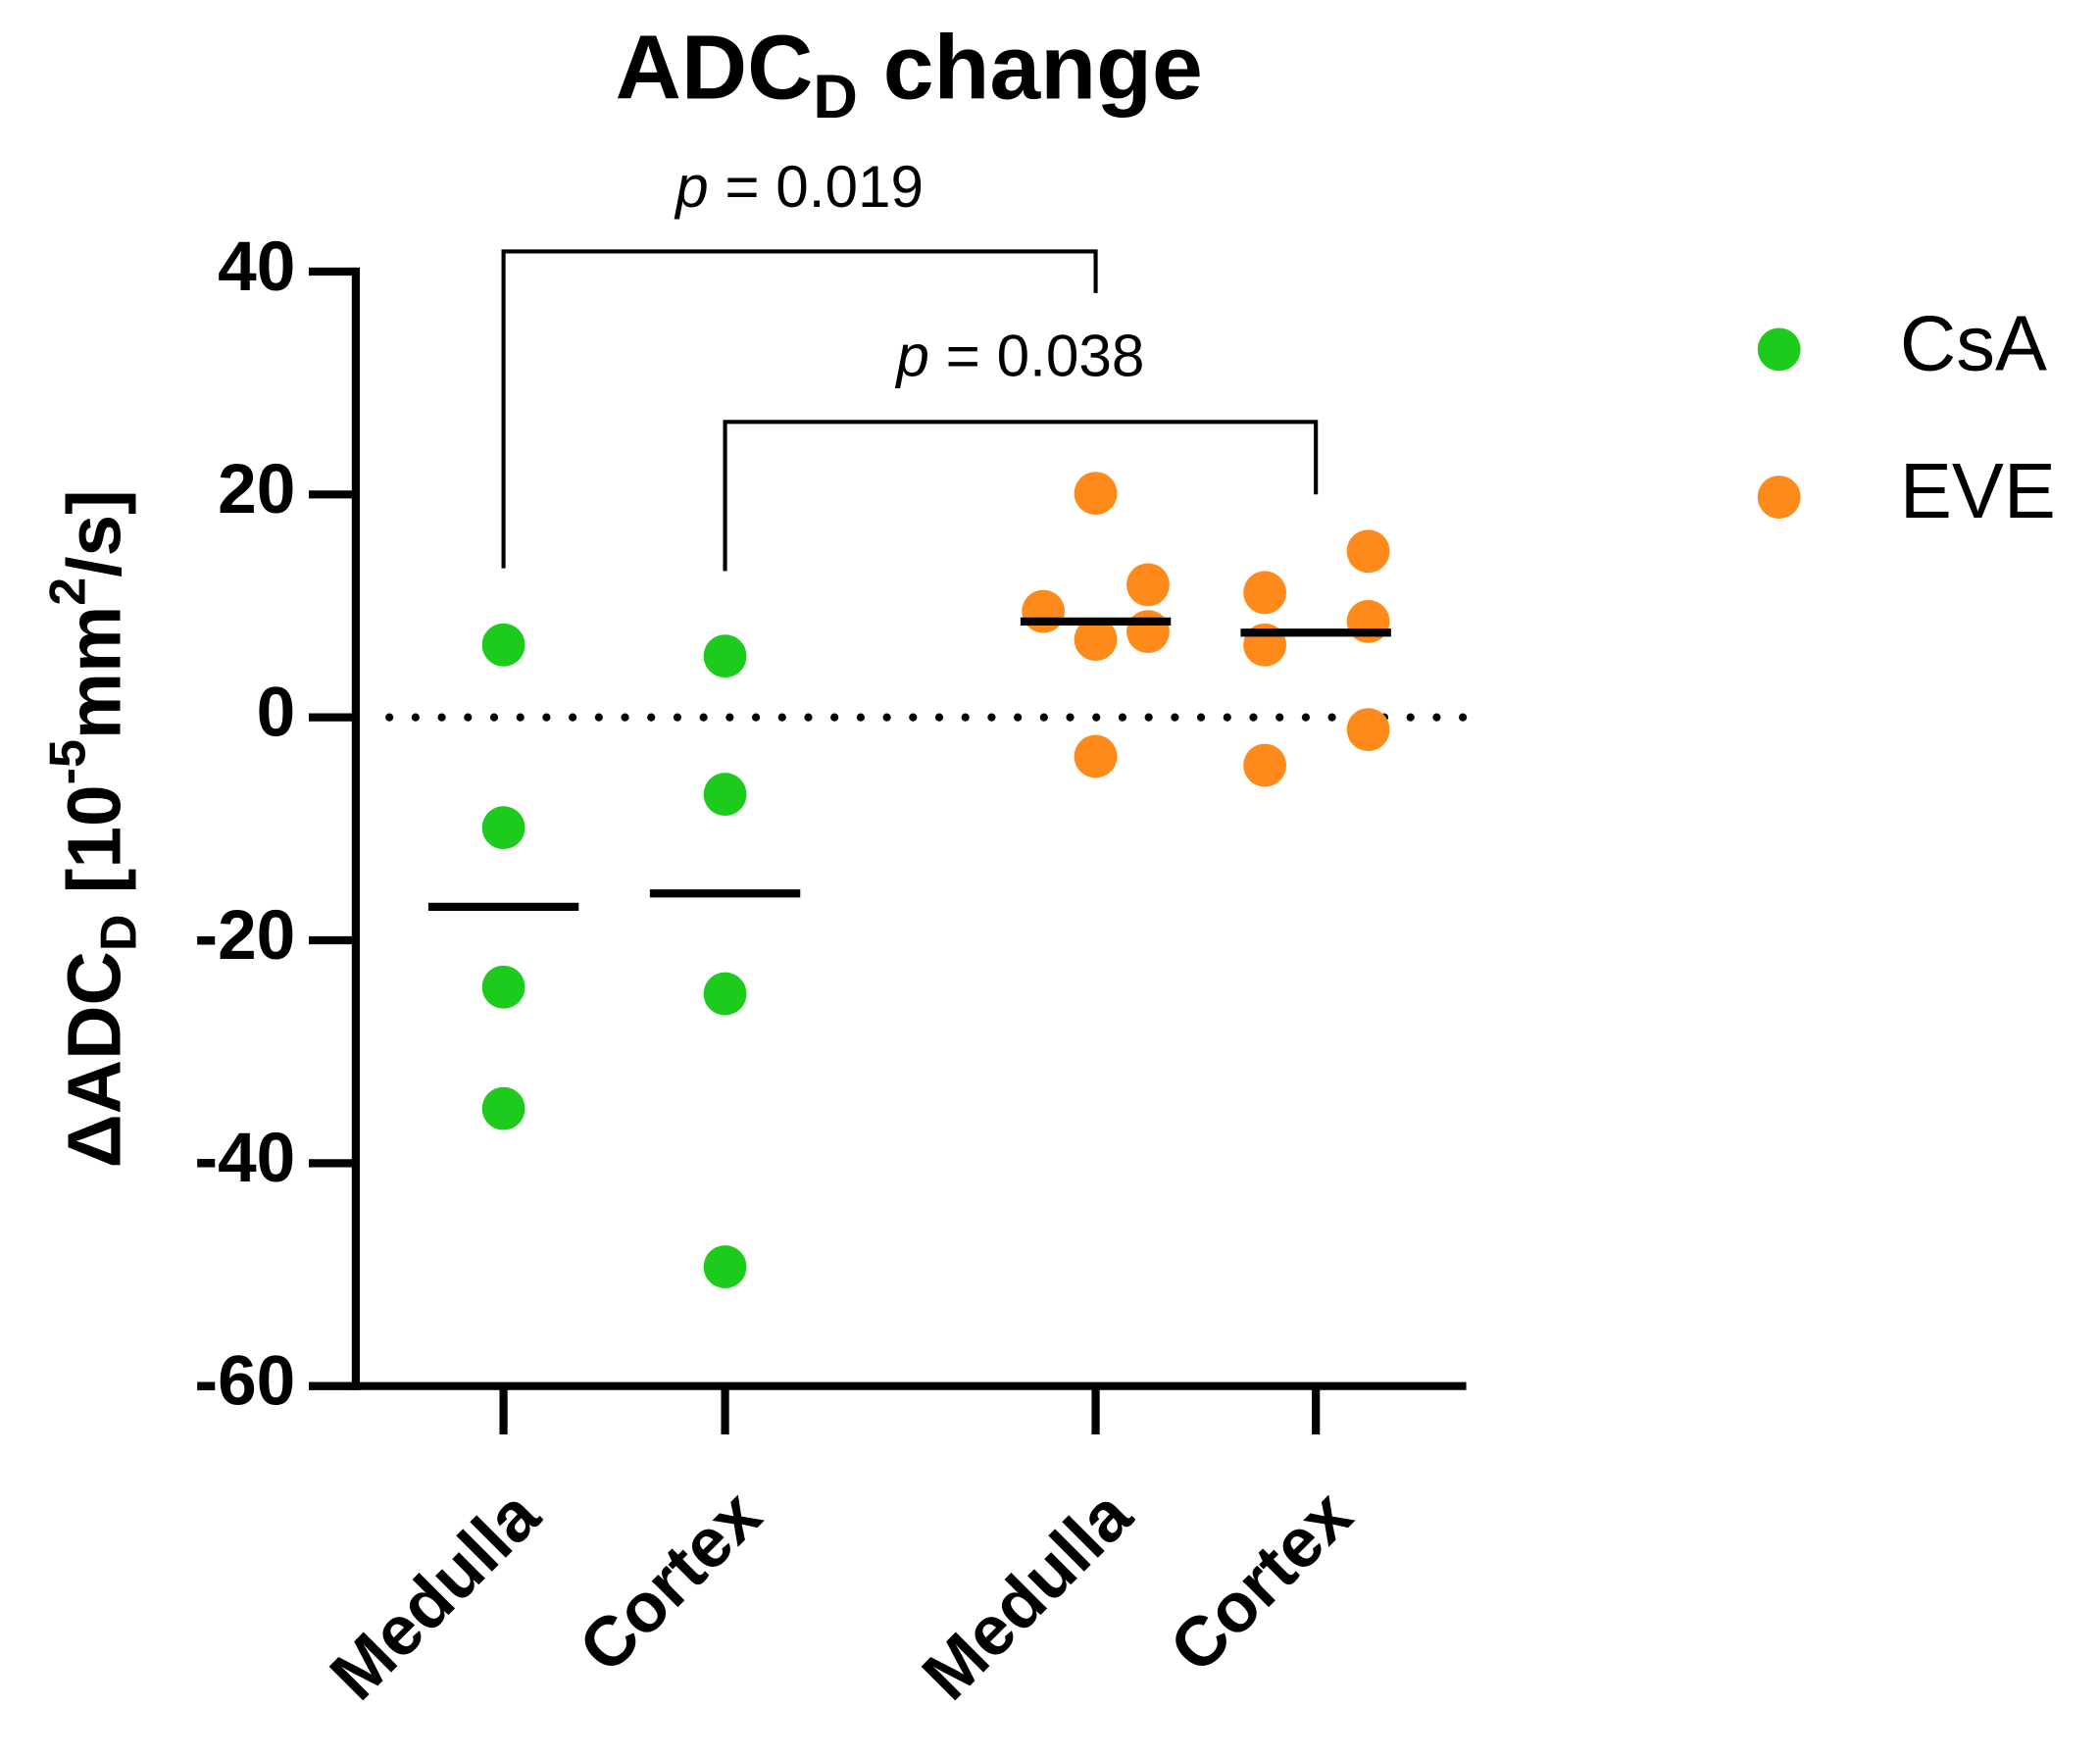 This screenshot has height=1757, width=2100. Describe the element at coordinates (1973, 342) in the screenshot. I see `legend-label: CsA` at that location.